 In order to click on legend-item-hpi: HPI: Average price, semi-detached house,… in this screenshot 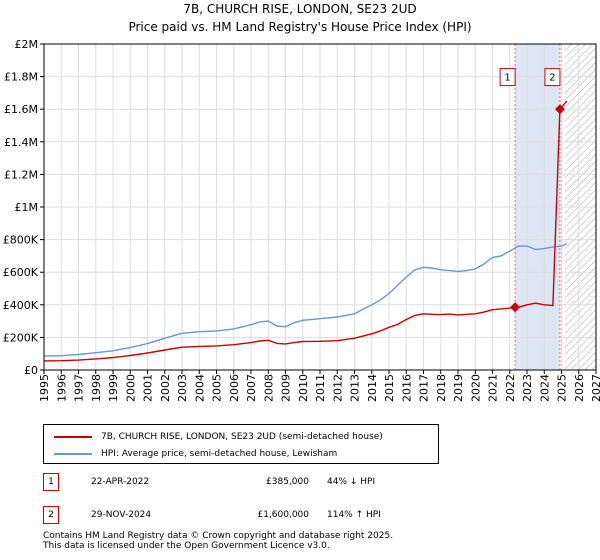, I will do `click(195, 454)`.